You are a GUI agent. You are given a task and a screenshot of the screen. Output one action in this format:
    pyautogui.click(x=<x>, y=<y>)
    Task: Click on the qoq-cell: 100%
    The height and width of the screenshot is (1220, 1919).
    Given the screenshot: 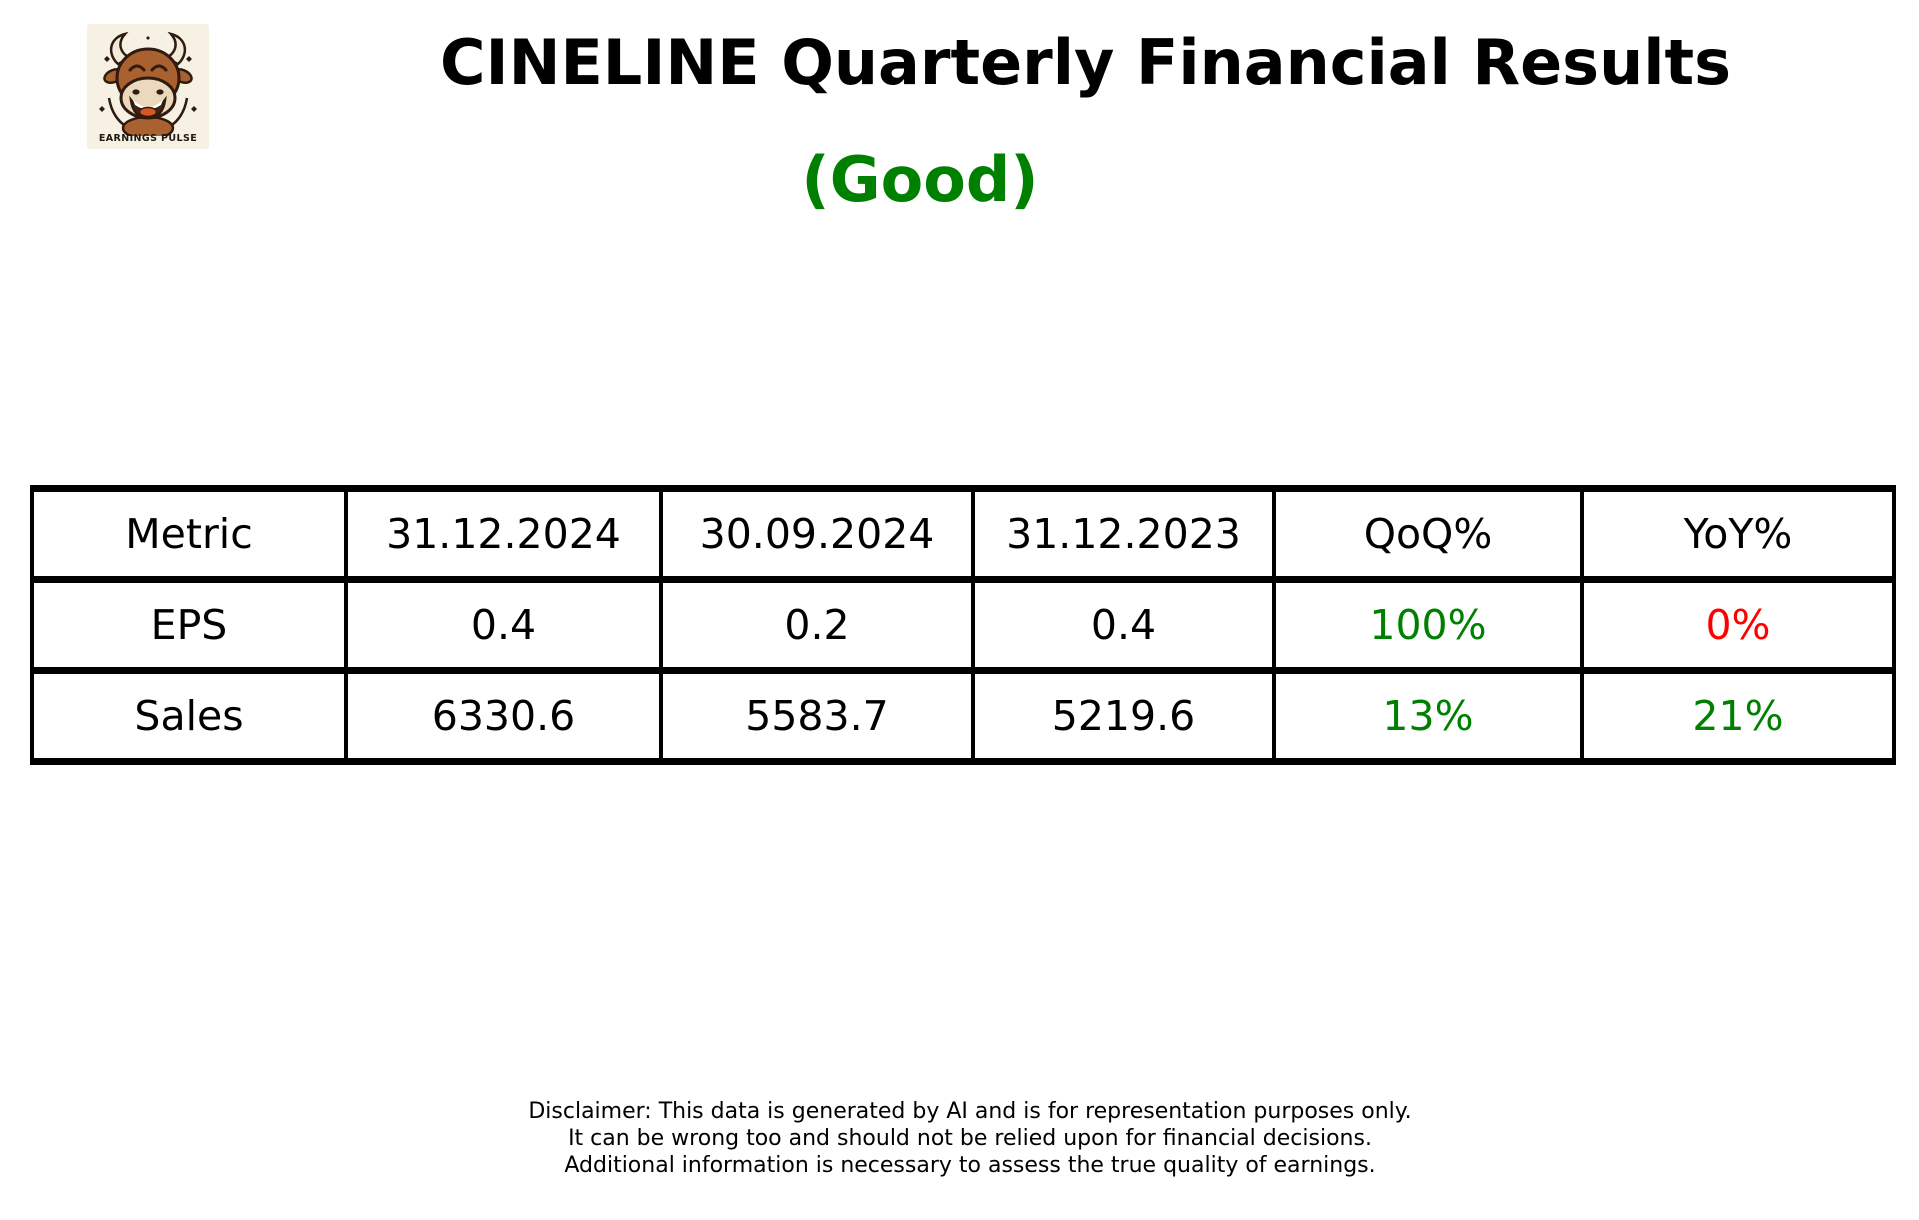 What is the action you would take?
    pyautogui.click(x=1428, y=625)
    